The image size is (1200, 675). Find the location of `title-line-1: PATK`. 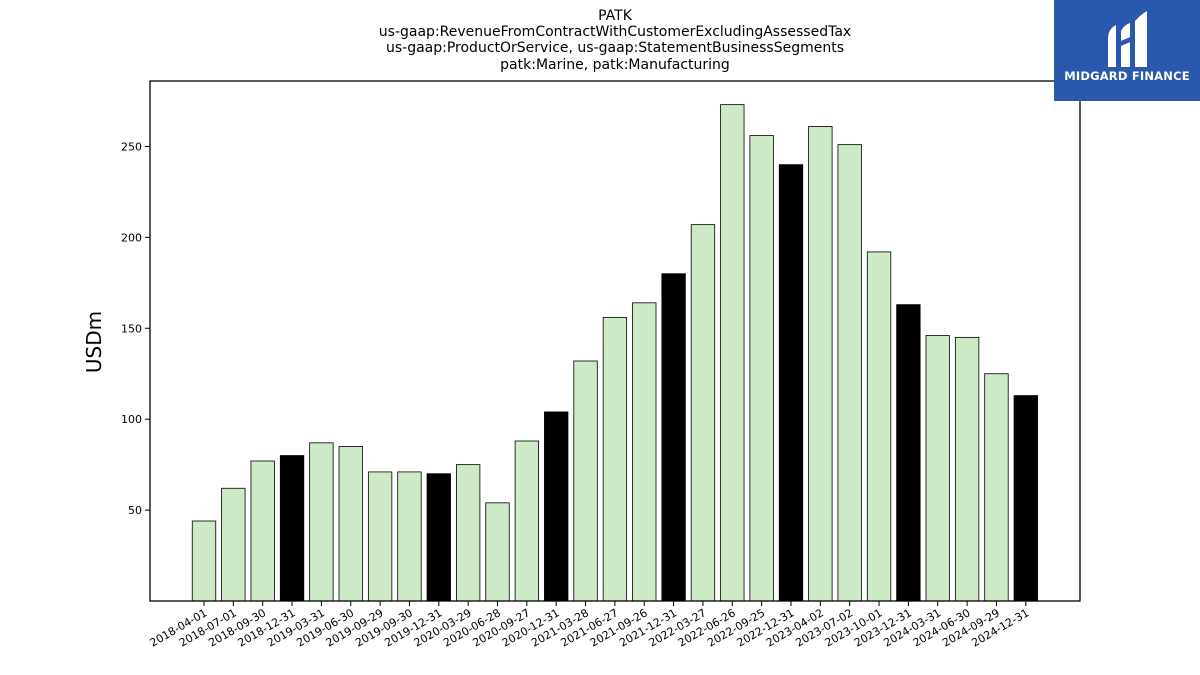

title-line-1: PATK is located at coordinates (615, 16).